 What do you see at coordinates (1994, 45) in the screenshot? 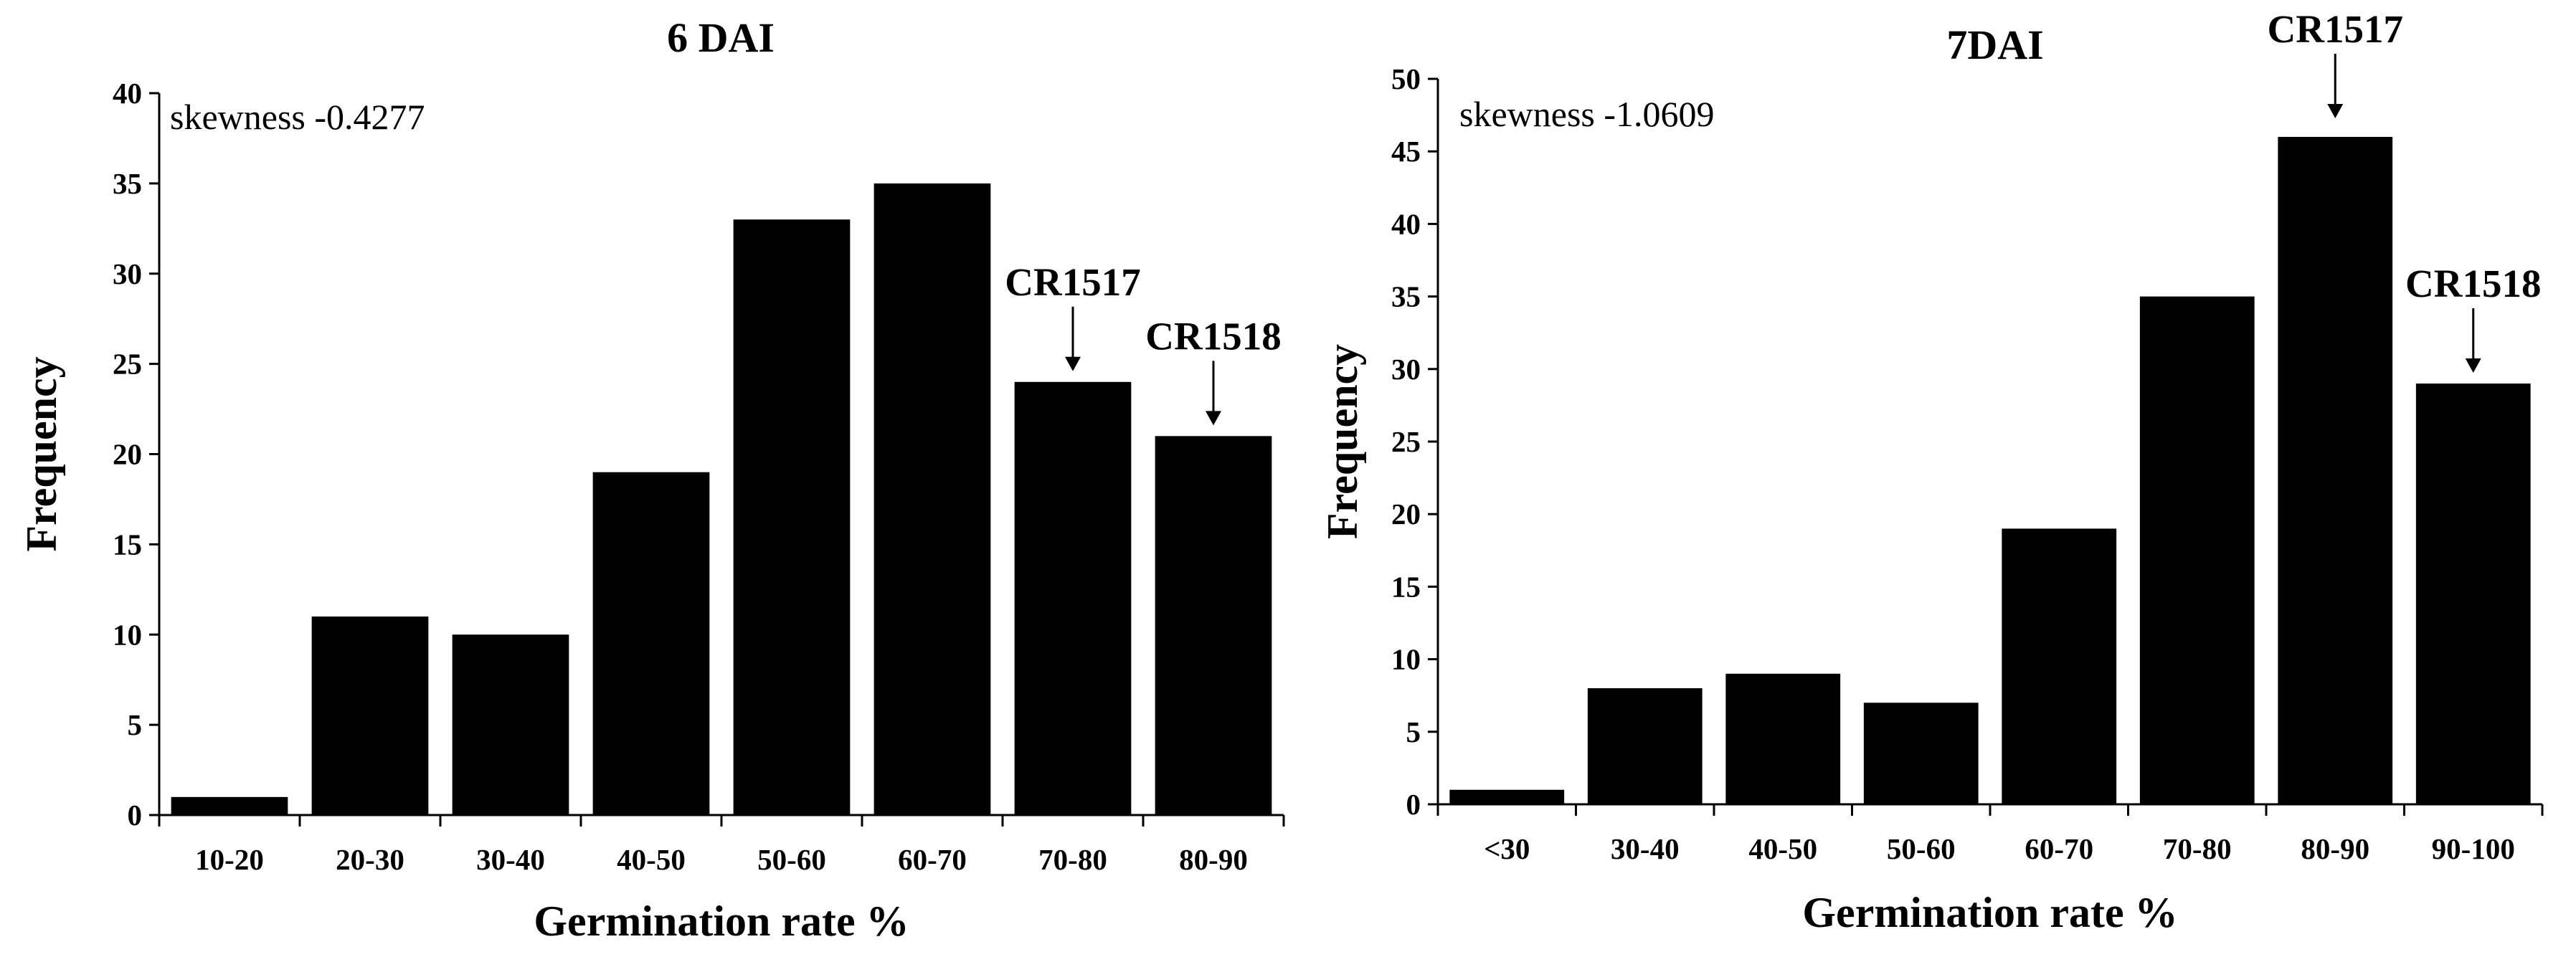
I see `chart-title: 7DAI` at bounding box center [1994, 45].